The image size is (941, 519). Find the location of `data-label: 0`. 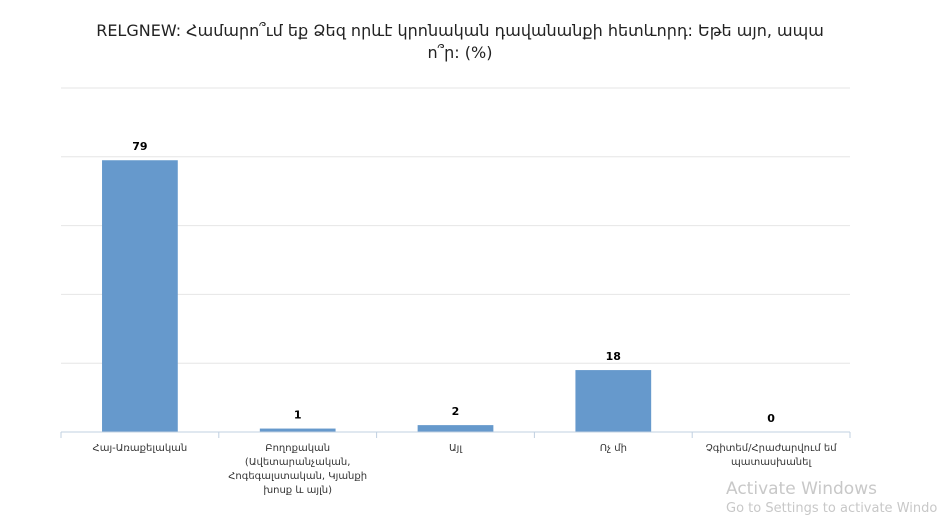

data-label: 0 is located at coordinates (771, 418).